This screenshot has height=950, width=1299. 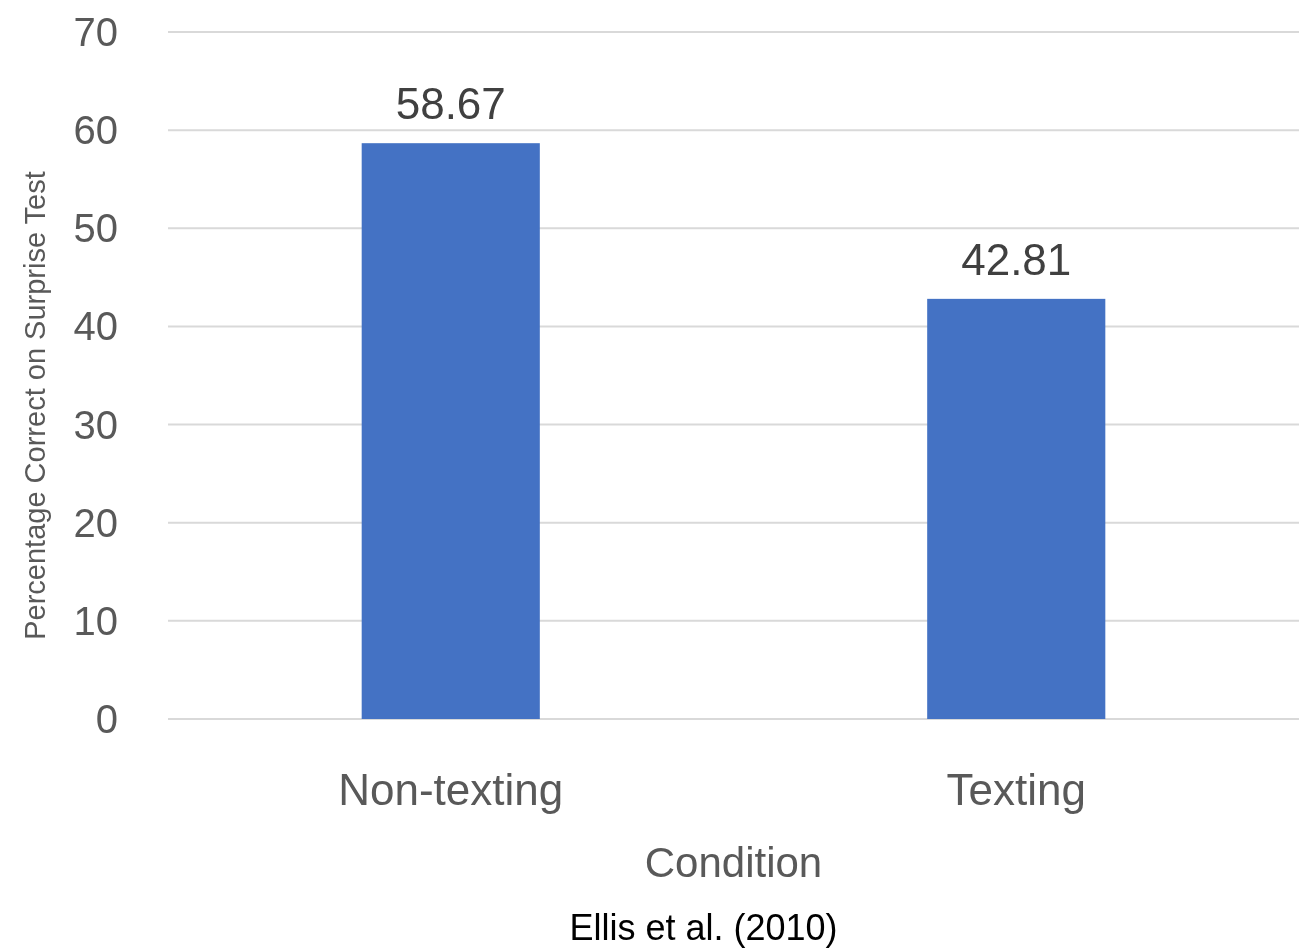 I want to click on text: Ellis et al. (2010), so click(x=703, y=927).